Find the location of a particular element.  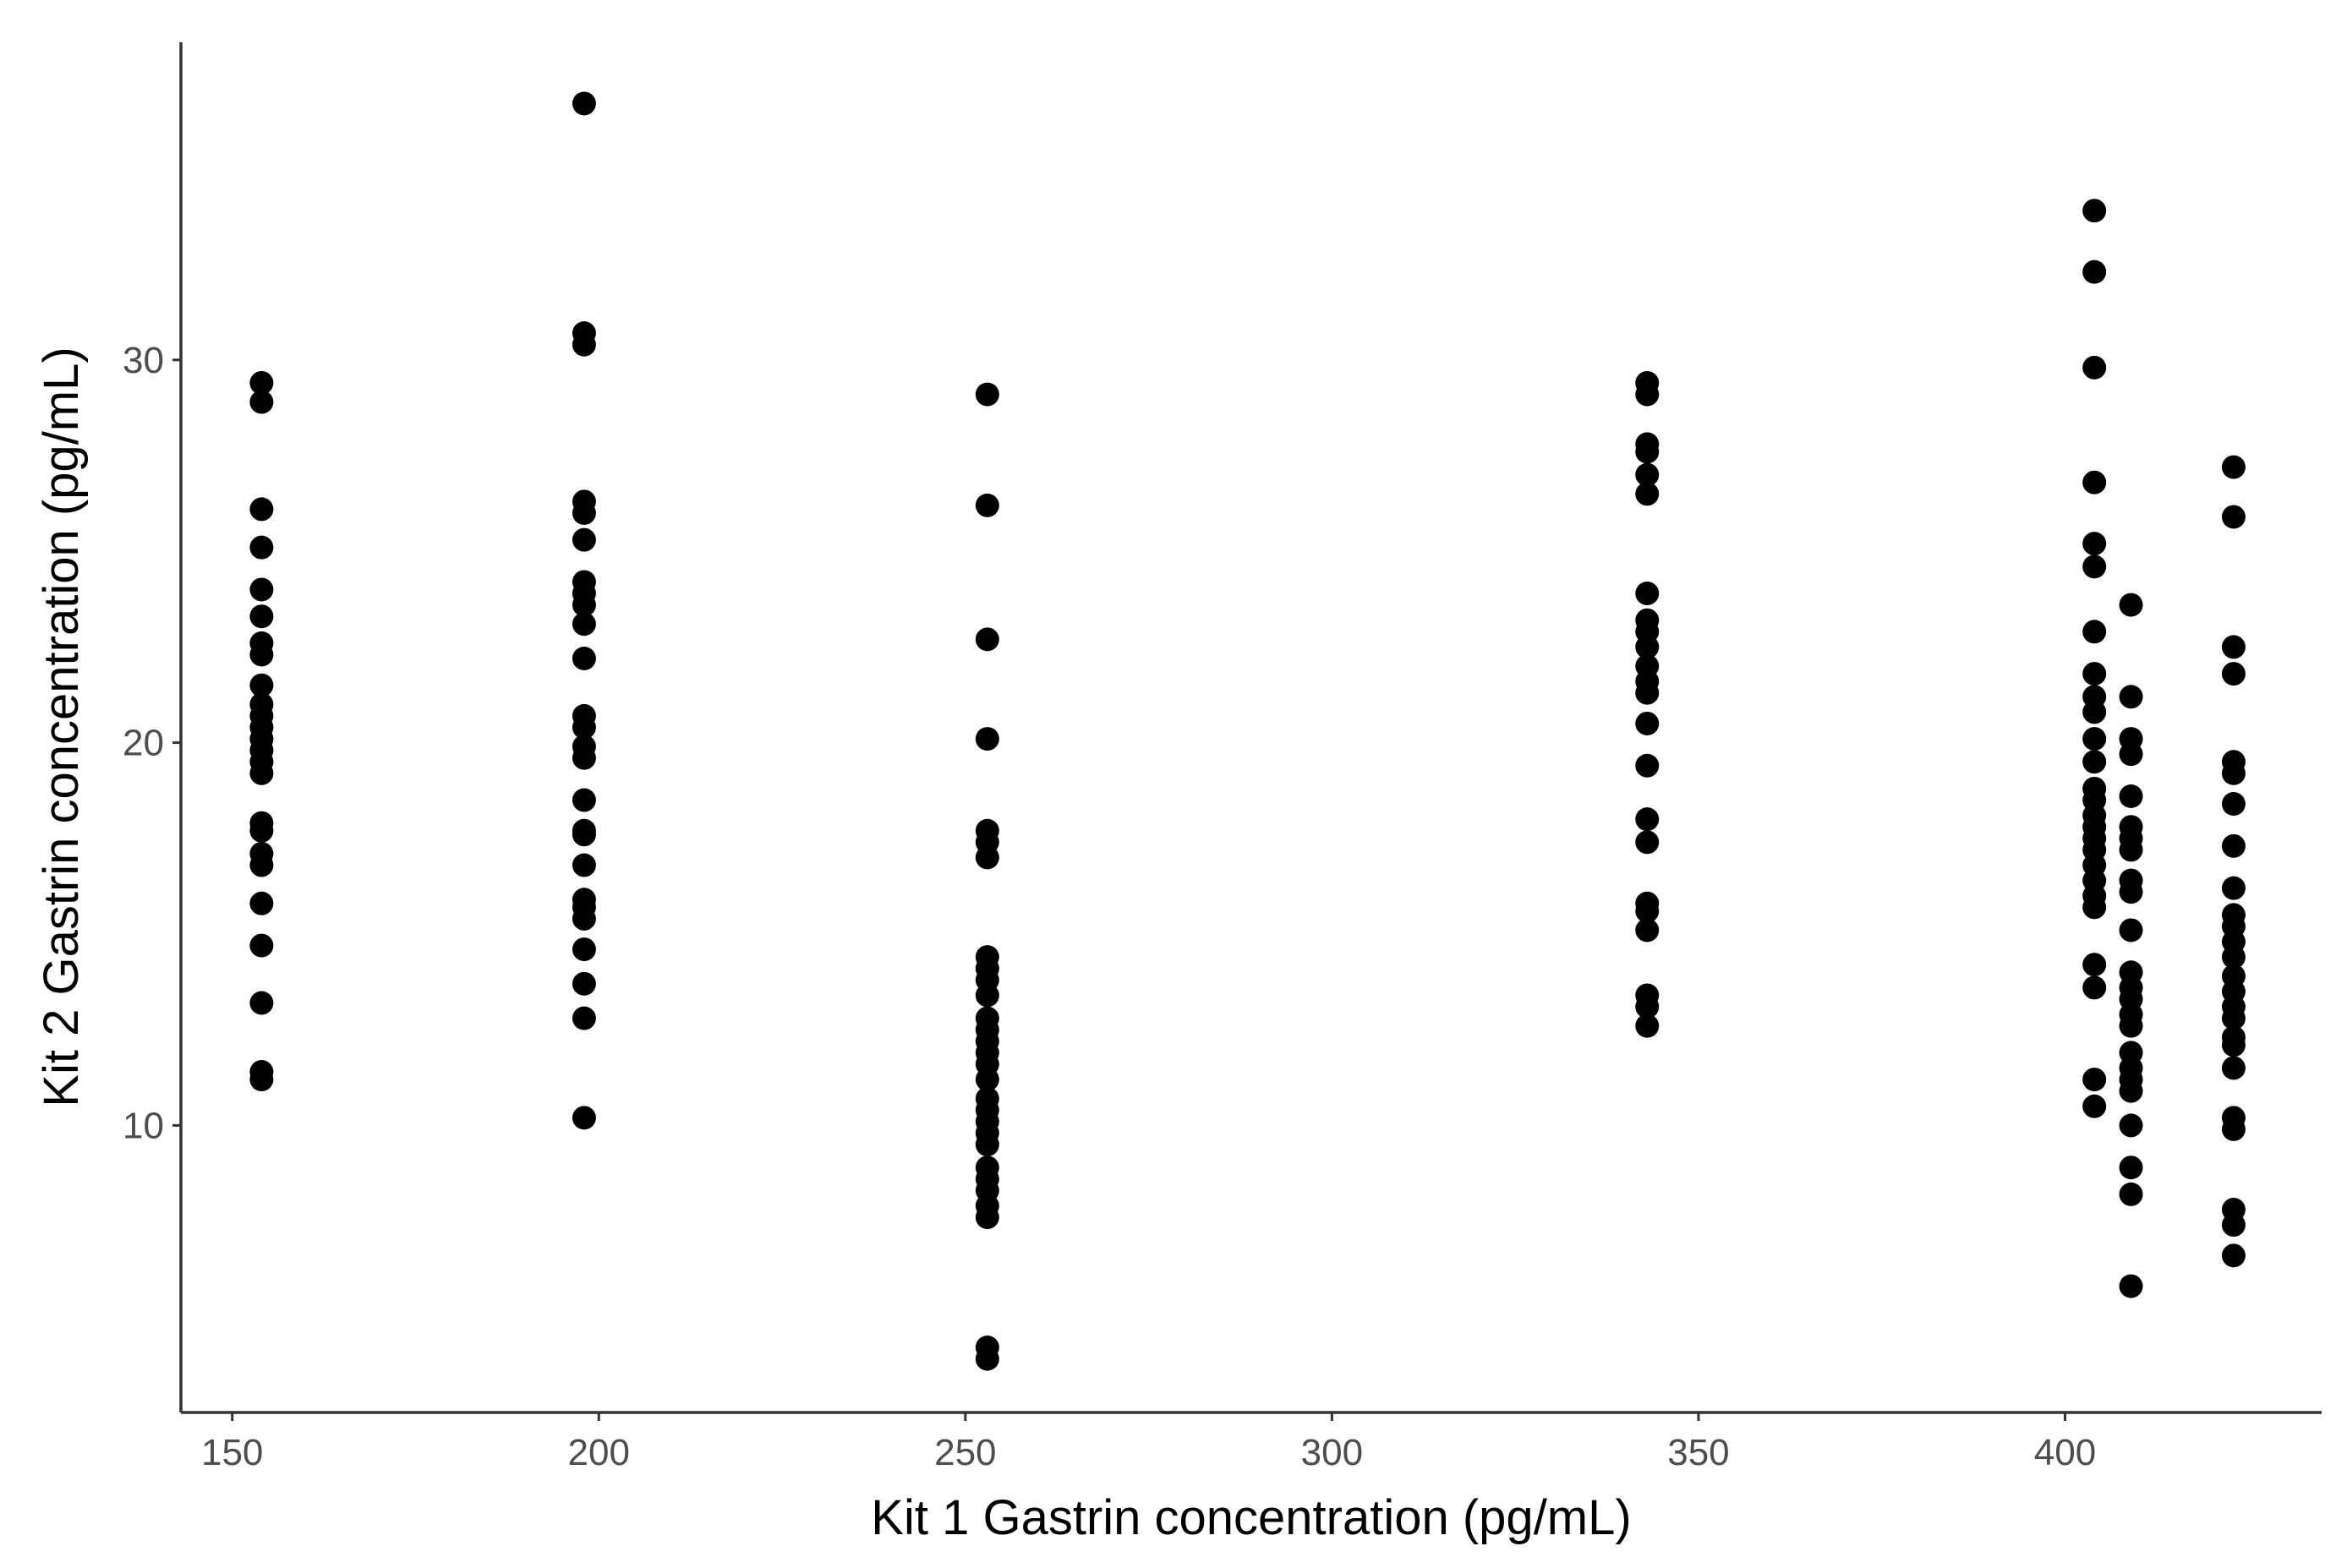

y-axis-ticks: 10 20 30 is located at coordinates (152, 743).